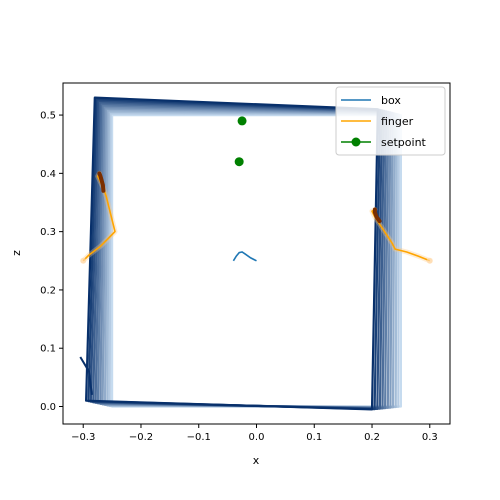 This screenshot has height=500, width=500. Describe the element at coordinates (244, 256) in the screenshot. I see `box-trajectory-line` at that location.